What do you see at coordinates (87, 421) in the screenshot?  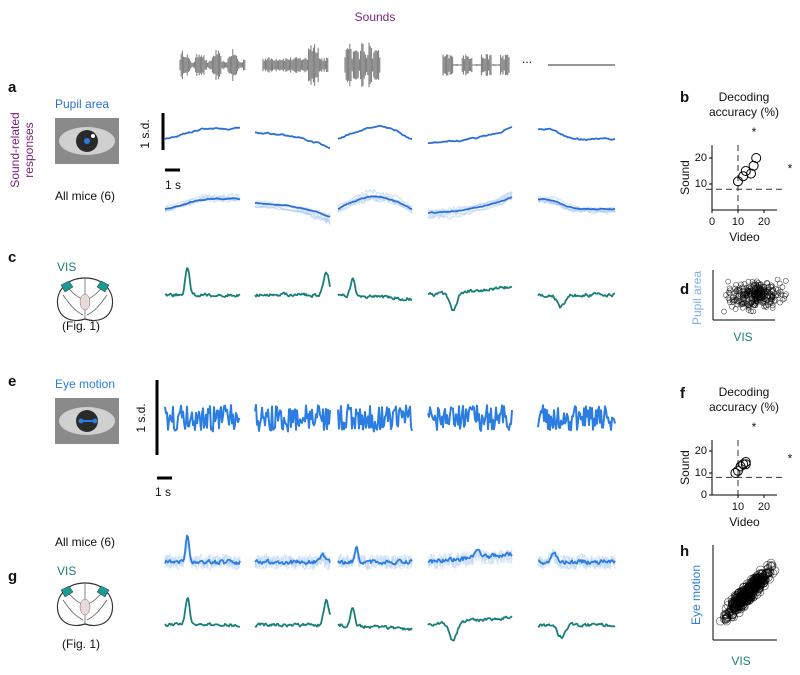 I see `eye-image` at bounding box center [87, 421].